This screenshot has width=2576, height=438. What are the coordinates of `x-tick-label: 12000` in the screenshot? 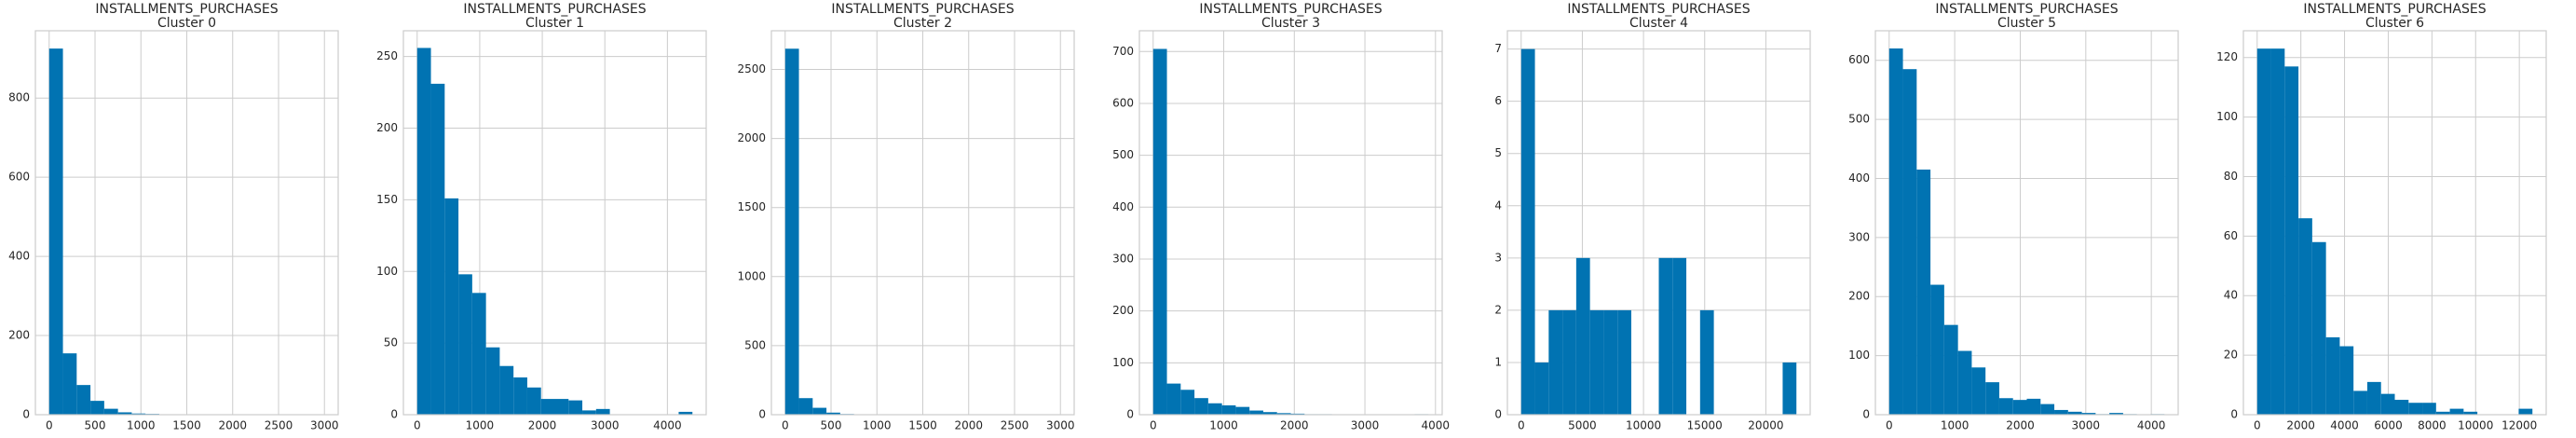 It's located at (2519, 425).